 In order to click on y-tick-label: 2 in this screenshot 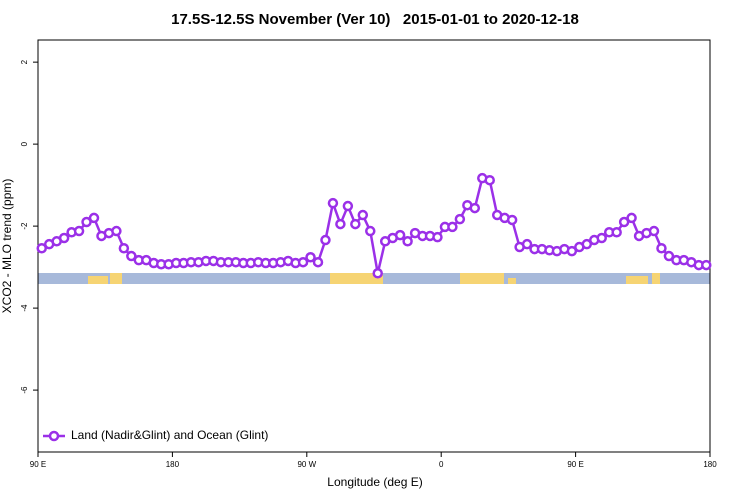, I will do `click(24, 61)`.